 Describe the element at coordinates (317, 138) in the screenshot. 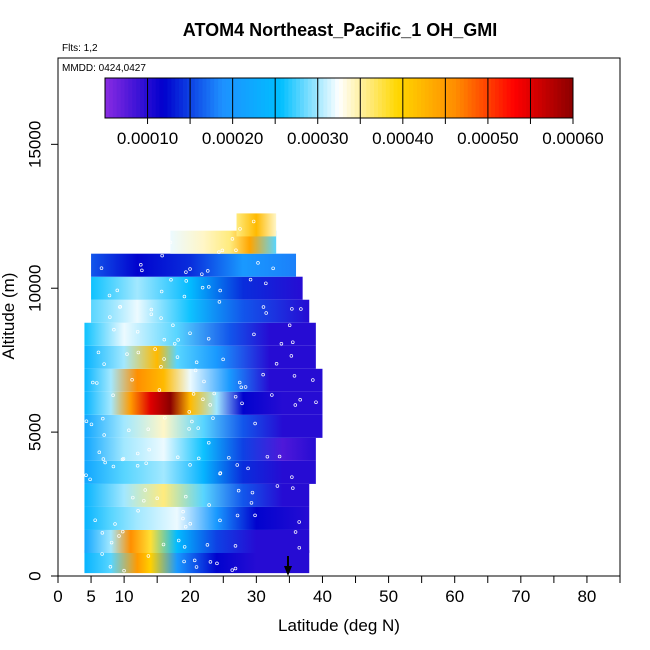

I see `colorbar-tick-label: 0.00030` at that location.